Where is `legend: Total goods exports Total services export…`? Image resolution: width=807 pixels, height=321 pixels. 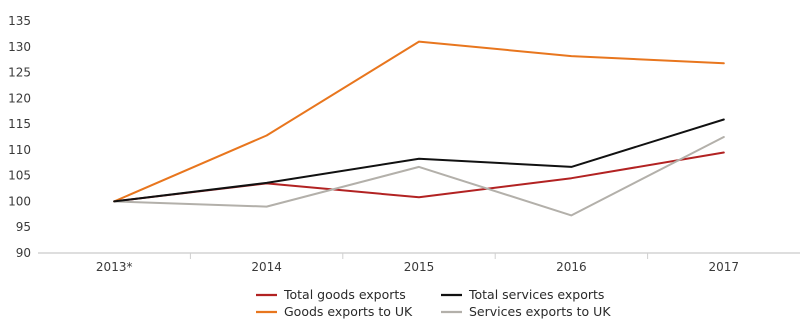
legend: Total goods exports Total services export… is located at coordinates (433, 303).